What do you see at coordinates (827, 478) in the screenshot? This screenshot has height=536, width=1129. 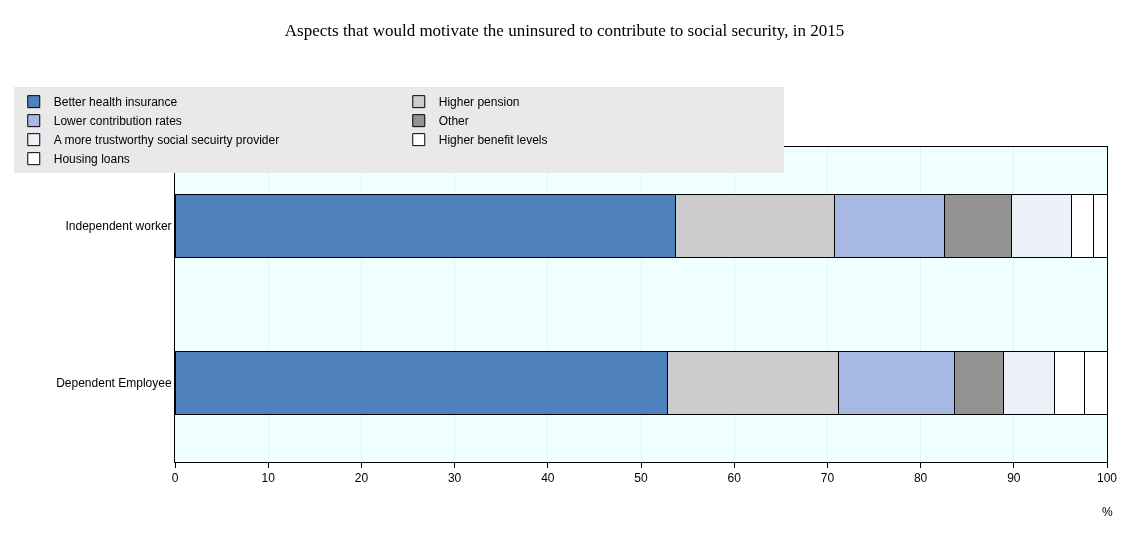 I see `x-tick-label: 70` at bounding box center [827, 478].